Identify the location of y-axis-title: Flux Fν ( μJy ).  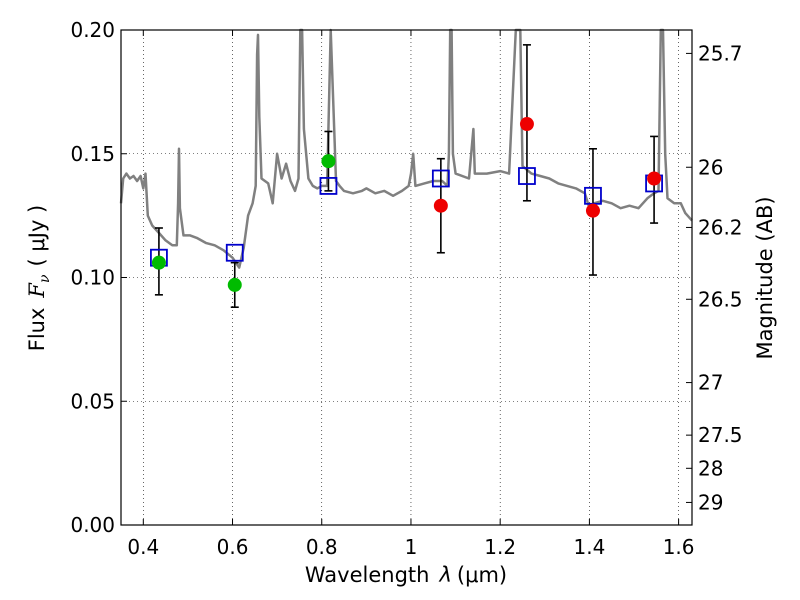
(39, 278).